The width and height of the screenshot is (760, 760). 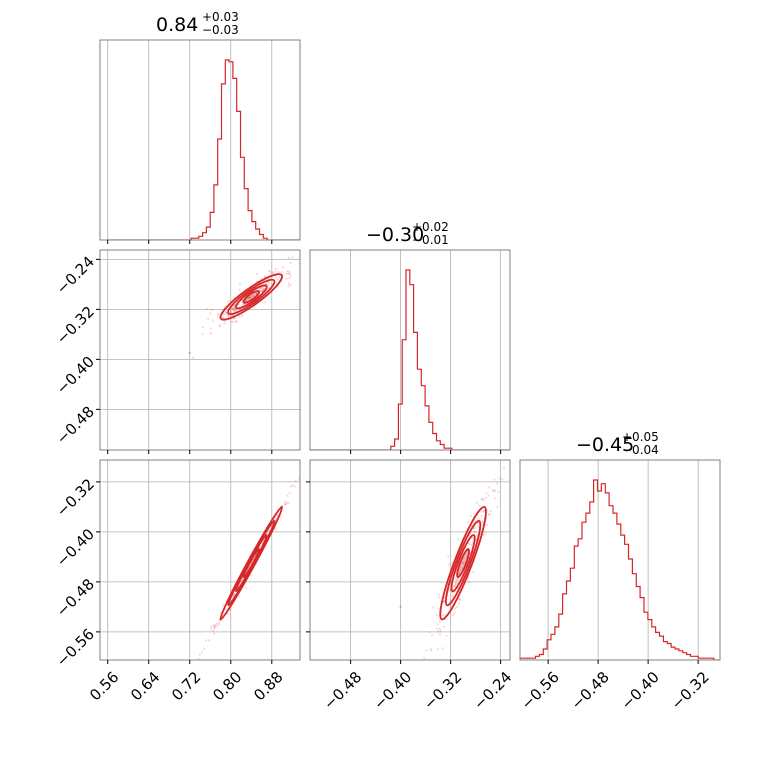 I want to click on panel-title-2: −0.45+0.05−0.04, so click(x=617, y=443).